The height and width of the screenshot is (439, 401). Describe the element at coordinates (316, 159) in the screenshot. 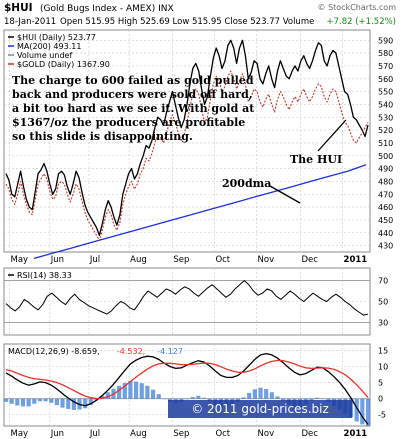

I see `hui-label: The HUI` at that location.